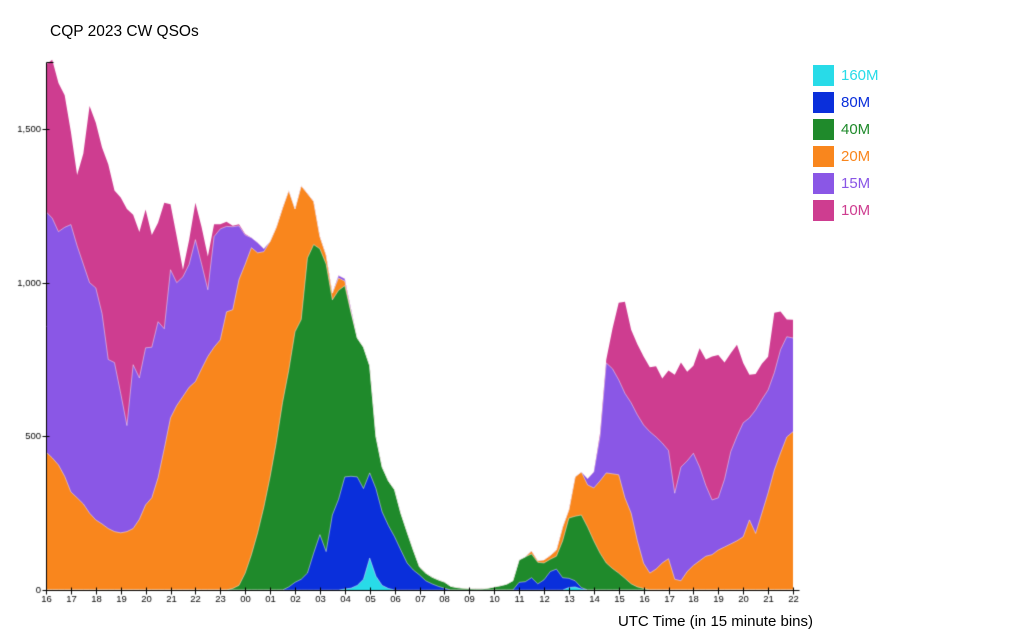  What do you see at coordinates (856, 210) in the screenshot?
I see `legend-label-10m: 10M` at bounding box center [856, 210].